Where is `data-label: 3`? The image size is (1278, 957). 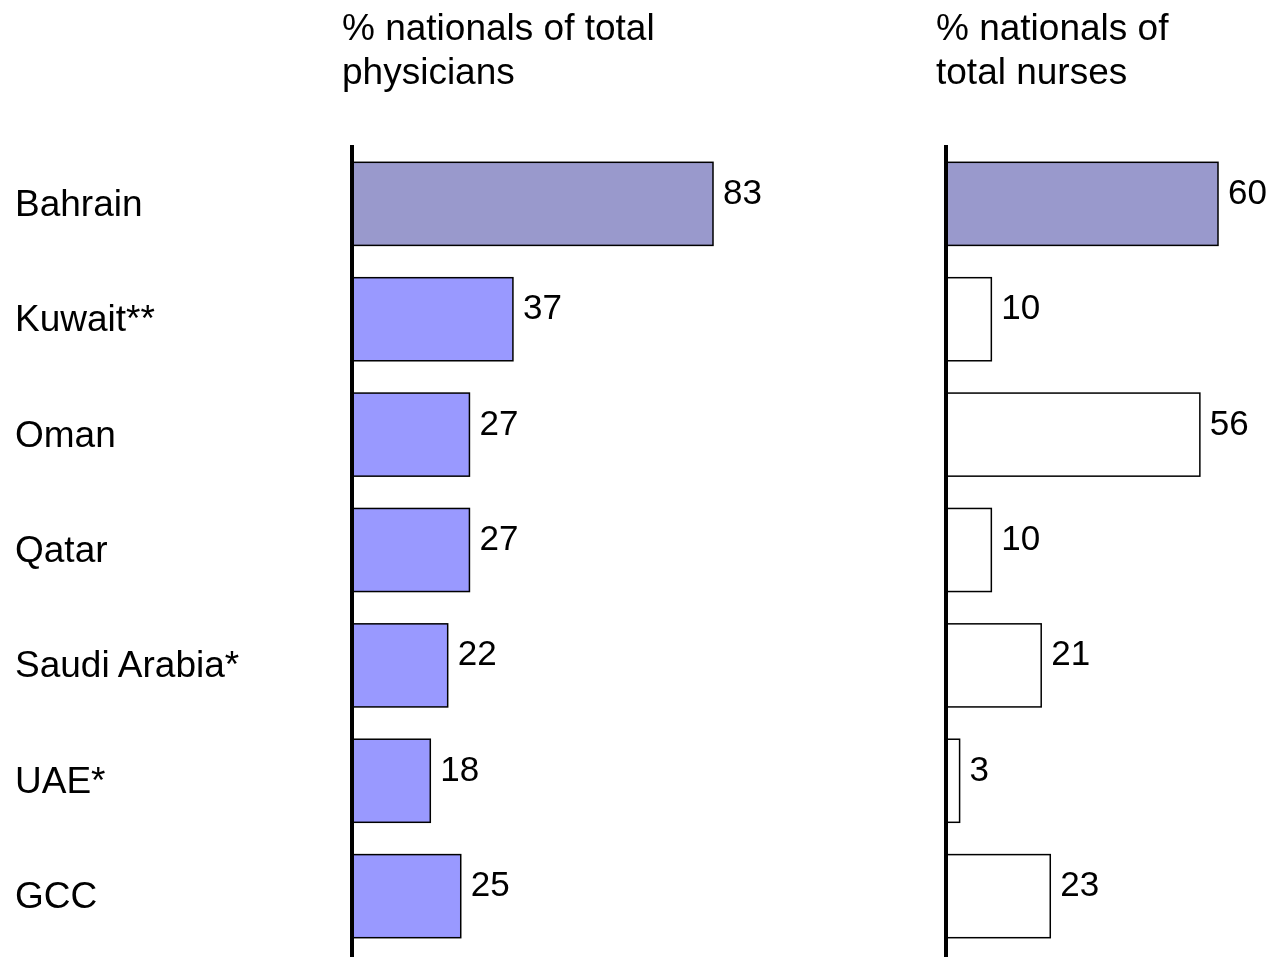
data-label: 3 is located at coordinates (979, 768).